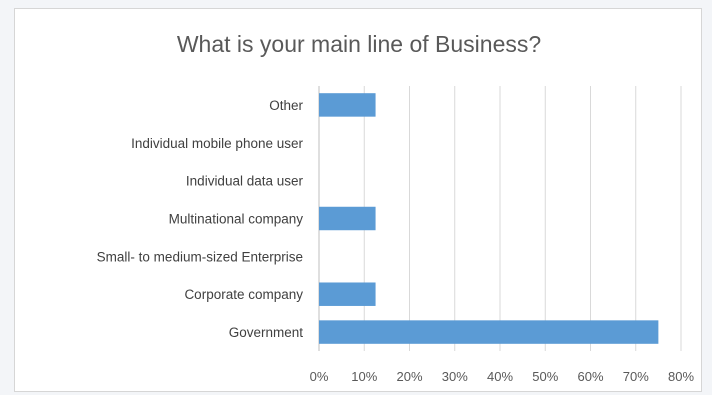  Describe the element at coordinates (286, 105) in the screenshot. I see `category-label: Other` at that location.